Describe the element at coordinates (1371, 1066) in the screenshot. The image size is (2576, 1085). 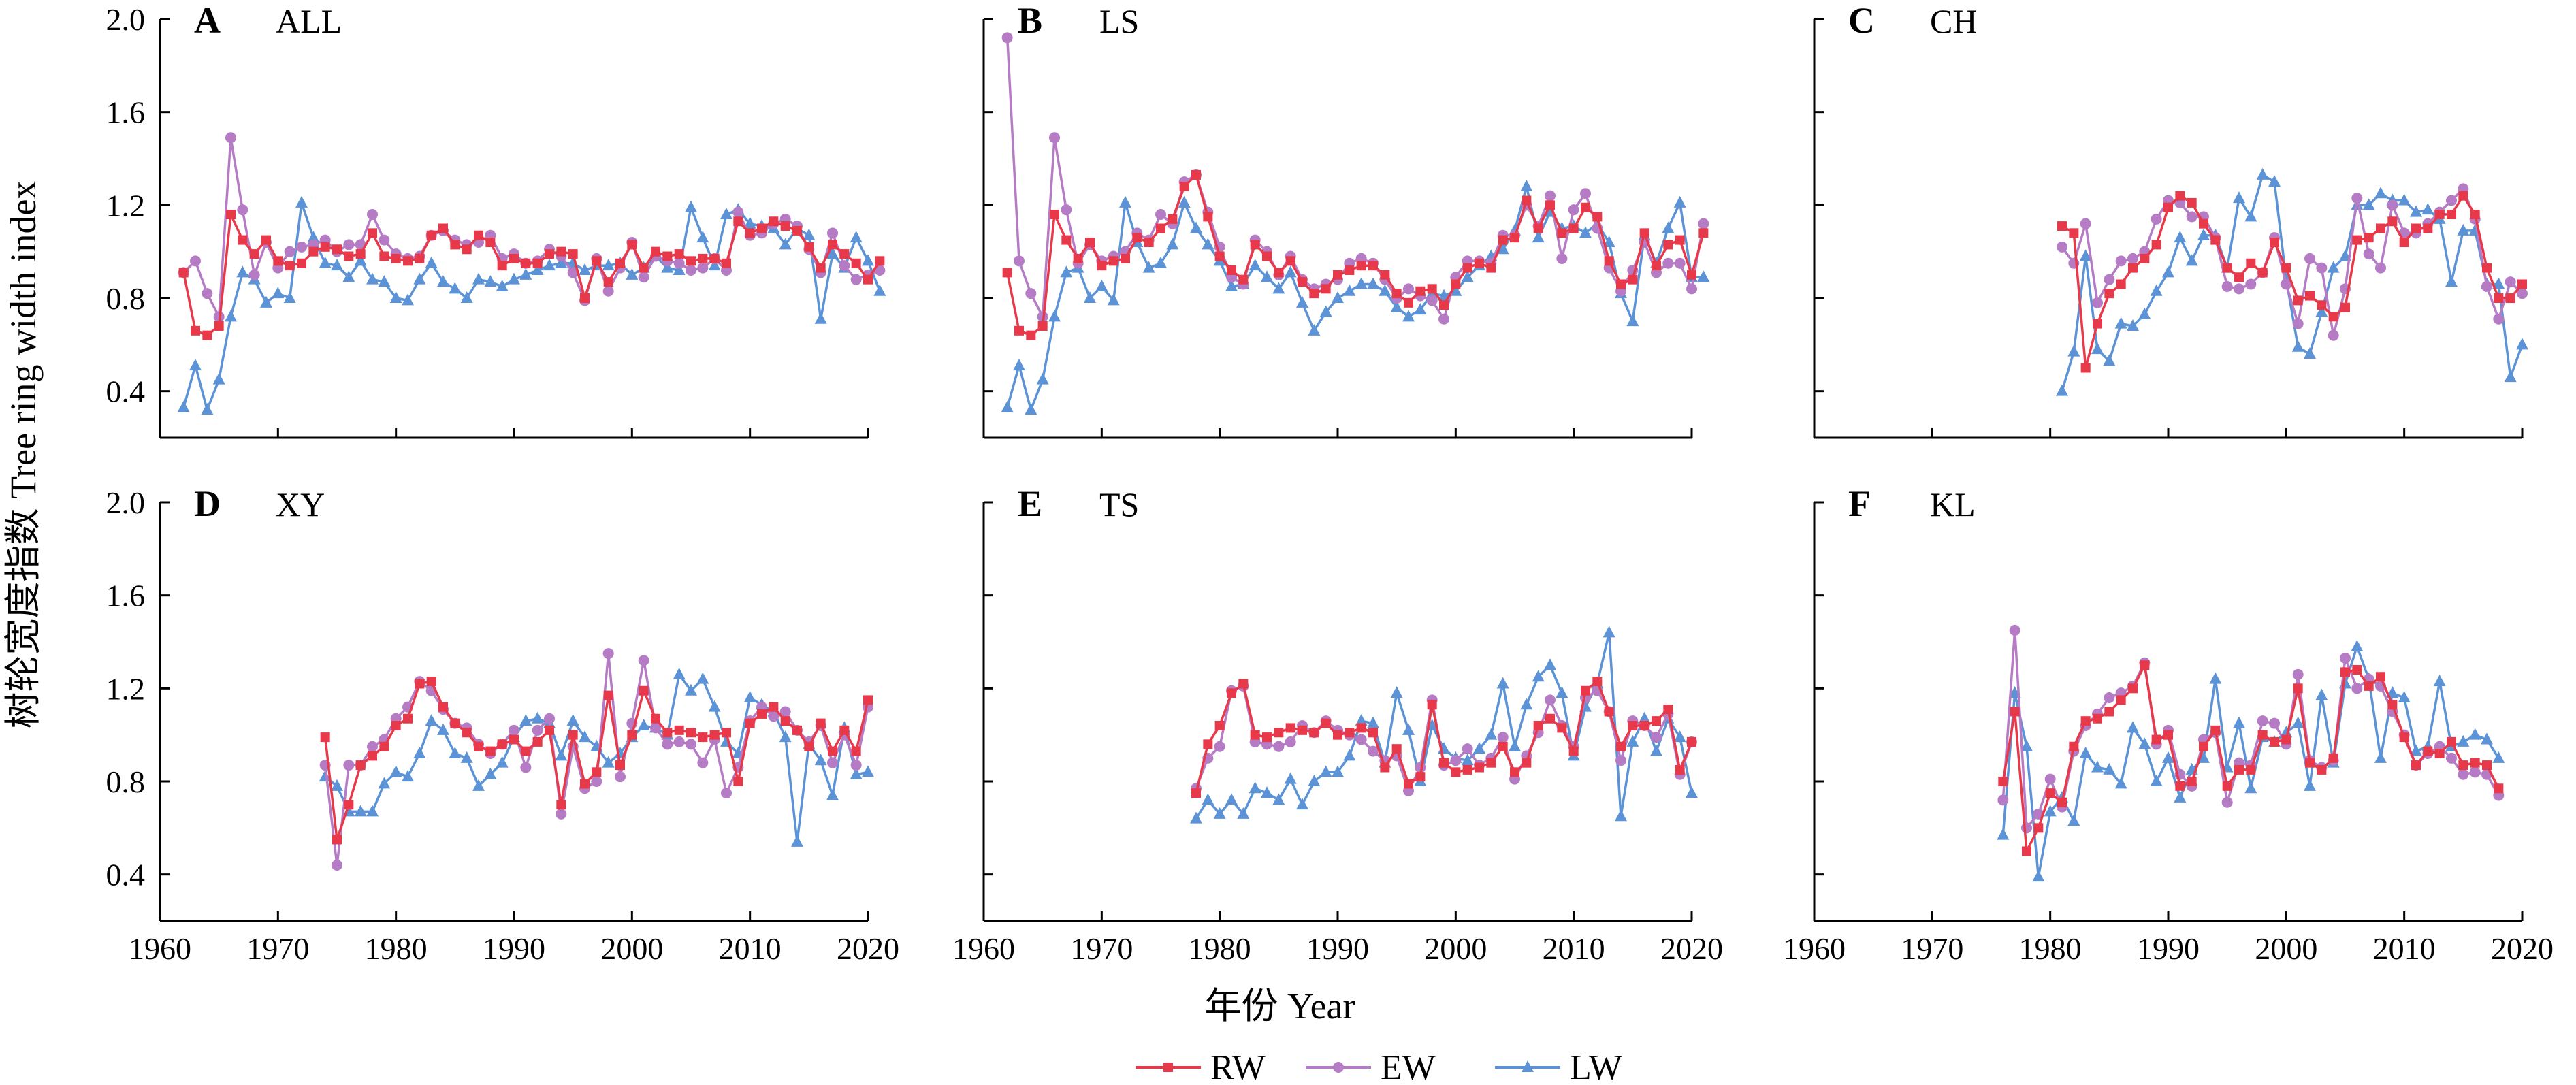
I see `legend-item-ew: EW` at that location.